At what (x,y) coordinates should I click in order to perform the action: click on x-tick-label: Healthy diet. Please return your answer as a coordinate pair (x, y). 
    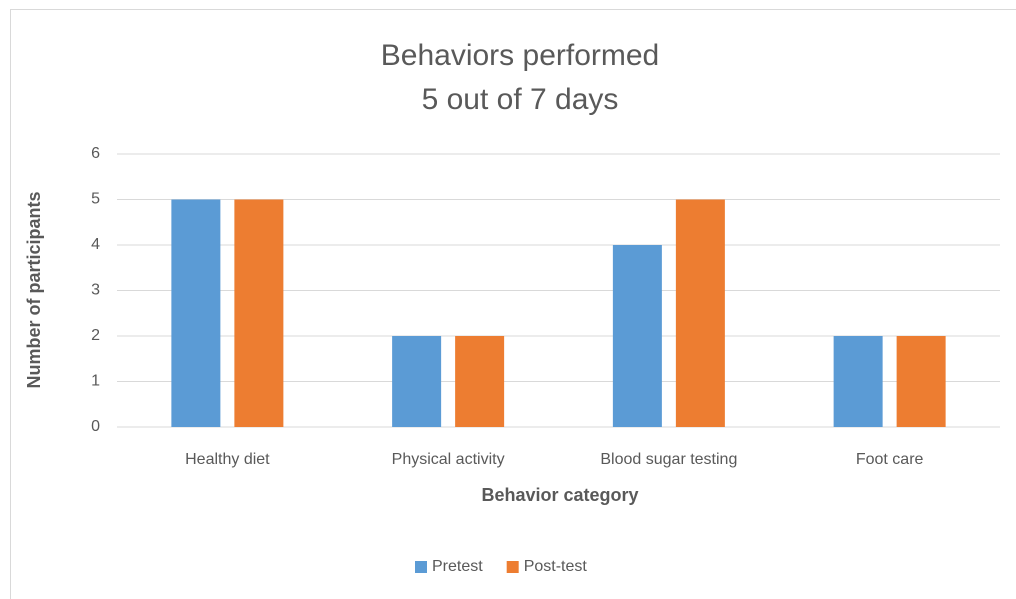
    Looking at the image, I should click on (227, 459).